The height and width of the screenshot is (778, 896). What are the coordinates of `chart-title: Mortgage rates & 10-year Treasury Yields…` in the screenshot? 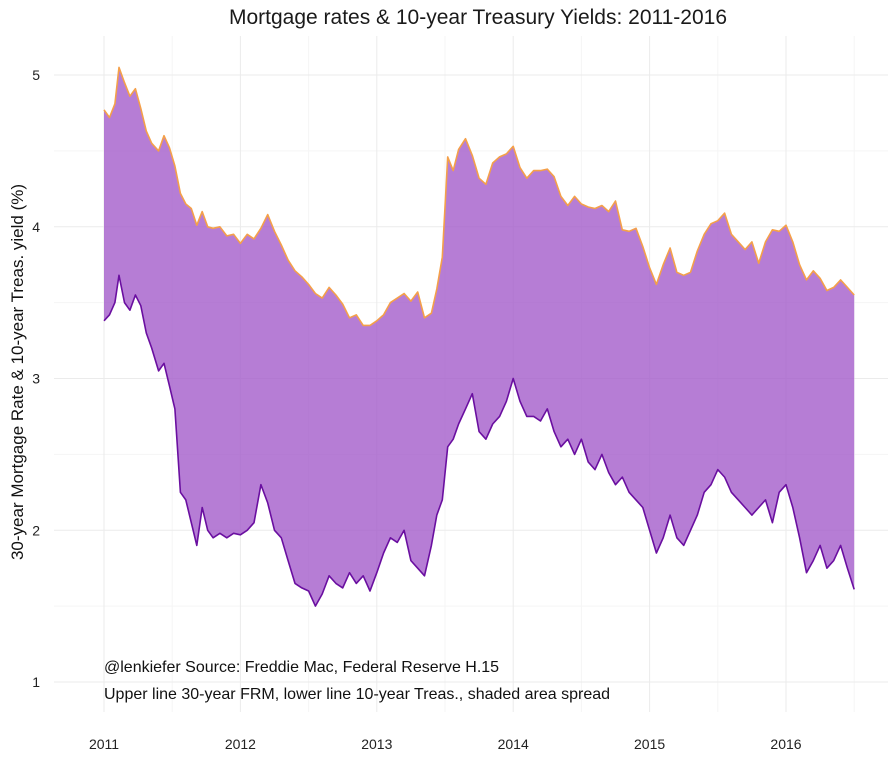 It's located at (478, 17).